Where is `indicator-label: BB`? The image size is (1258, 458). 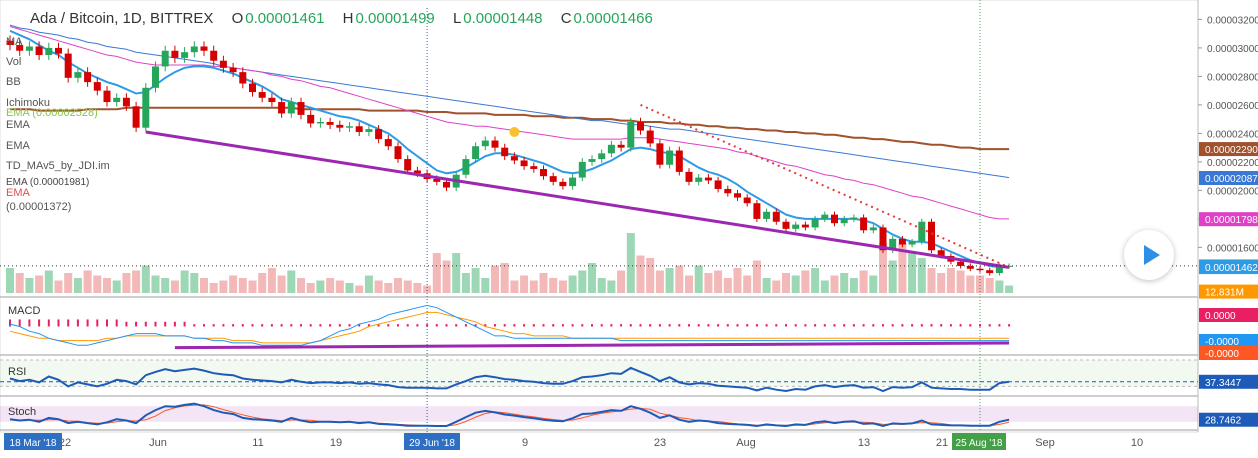 indicator-label: BB is located at coordinates (13, 82).